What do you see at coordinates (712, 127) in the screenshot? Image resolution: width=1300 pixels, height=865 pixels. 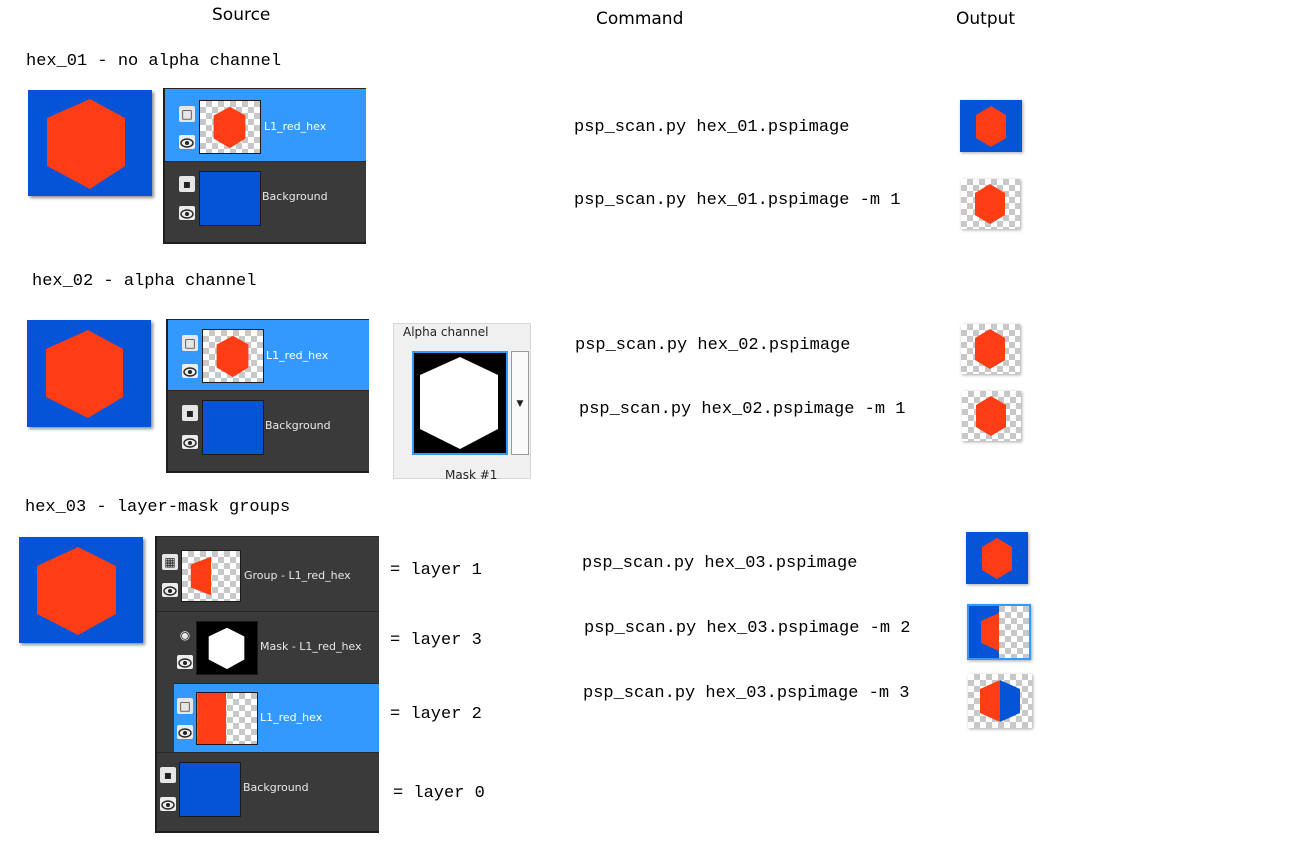 I see `command-text: psp_scan.py hex_01.pspimage` at bounding box center [712, 127].